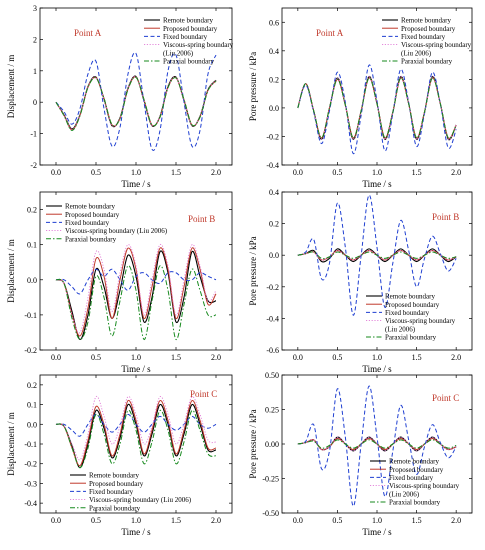 The width and height of the screenshot is (485, 550). Describe the element at coordinates (270, 513) in the screenshot. I see `y-tick-label: -0.50` at that location.